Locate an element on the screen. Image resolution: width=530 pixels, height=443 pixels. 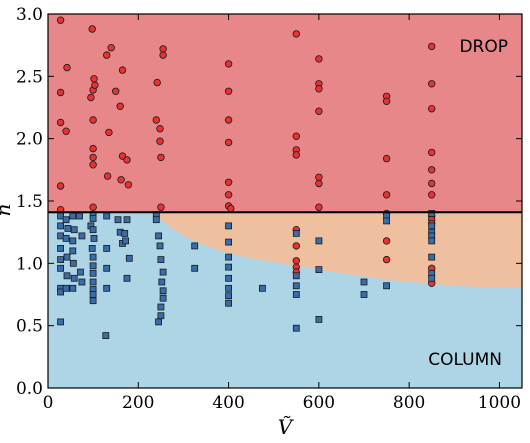
y-tick-label: 2.5 is located at coordinates (29, 77).